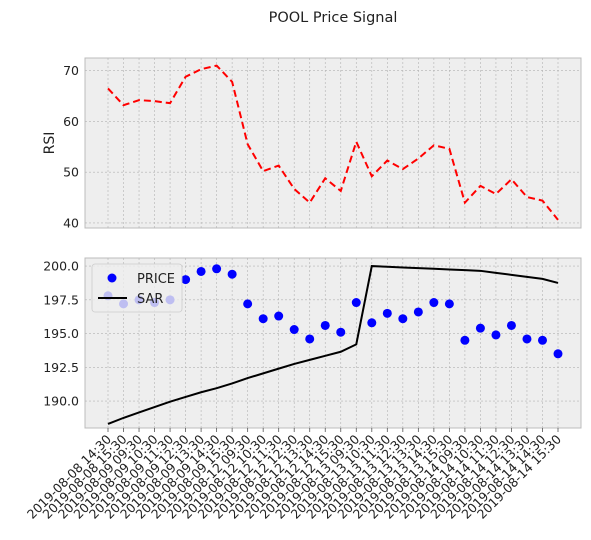 This screenshot has height=540, width=591. I want to click on rsi-ytick-label: 50, so click(71, 172).